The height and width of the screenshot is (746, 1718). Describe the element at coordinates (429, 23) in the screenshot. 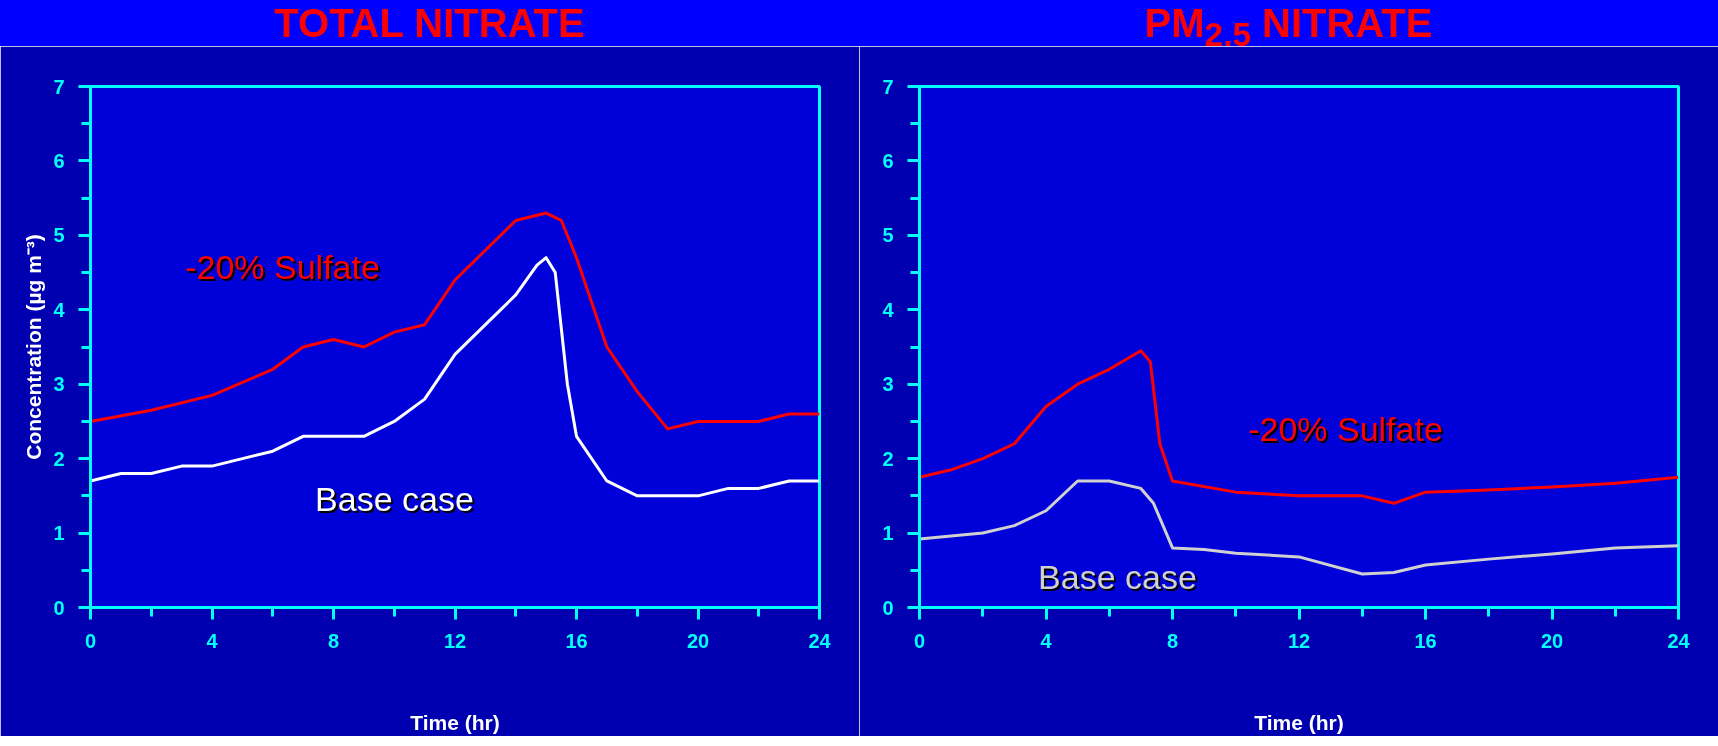

I see `chart-title: TOTAL NITRATE` at that location.